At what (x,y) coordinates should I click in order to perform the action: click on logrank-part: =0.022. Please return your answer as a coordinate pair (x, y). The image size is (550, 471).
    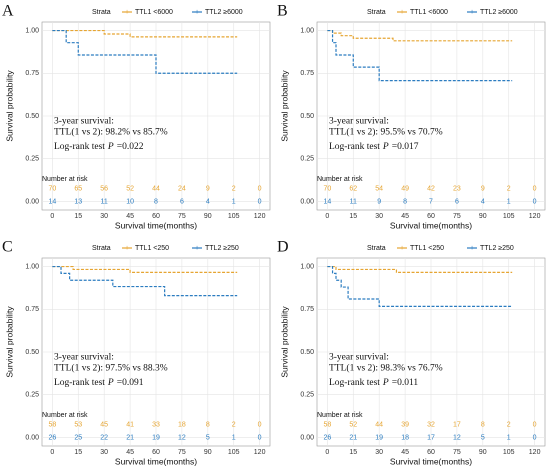
    Looking at the image, I should click on (130, 147).